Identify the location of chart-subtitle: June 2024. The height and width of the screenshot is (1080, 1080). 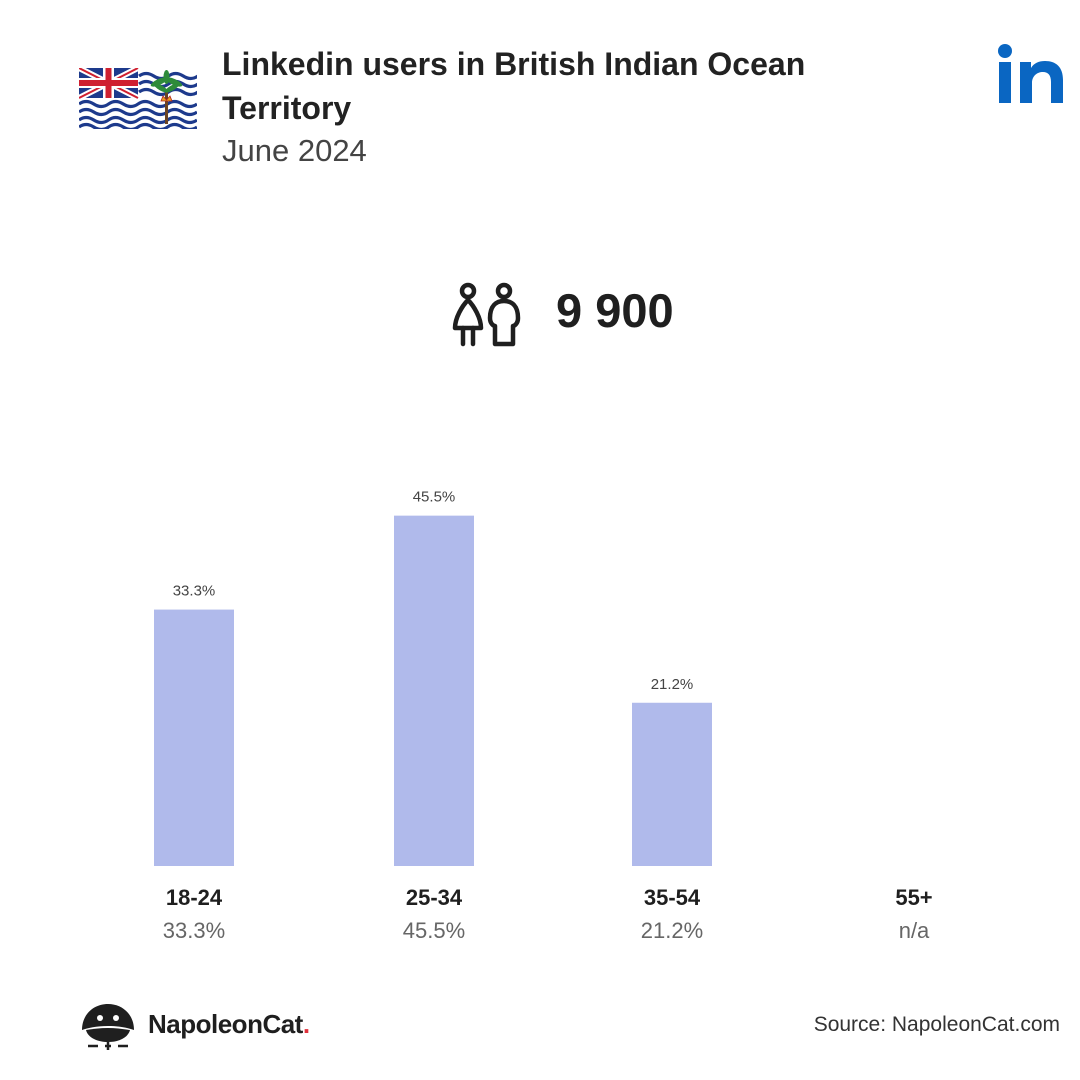
(294, 150).